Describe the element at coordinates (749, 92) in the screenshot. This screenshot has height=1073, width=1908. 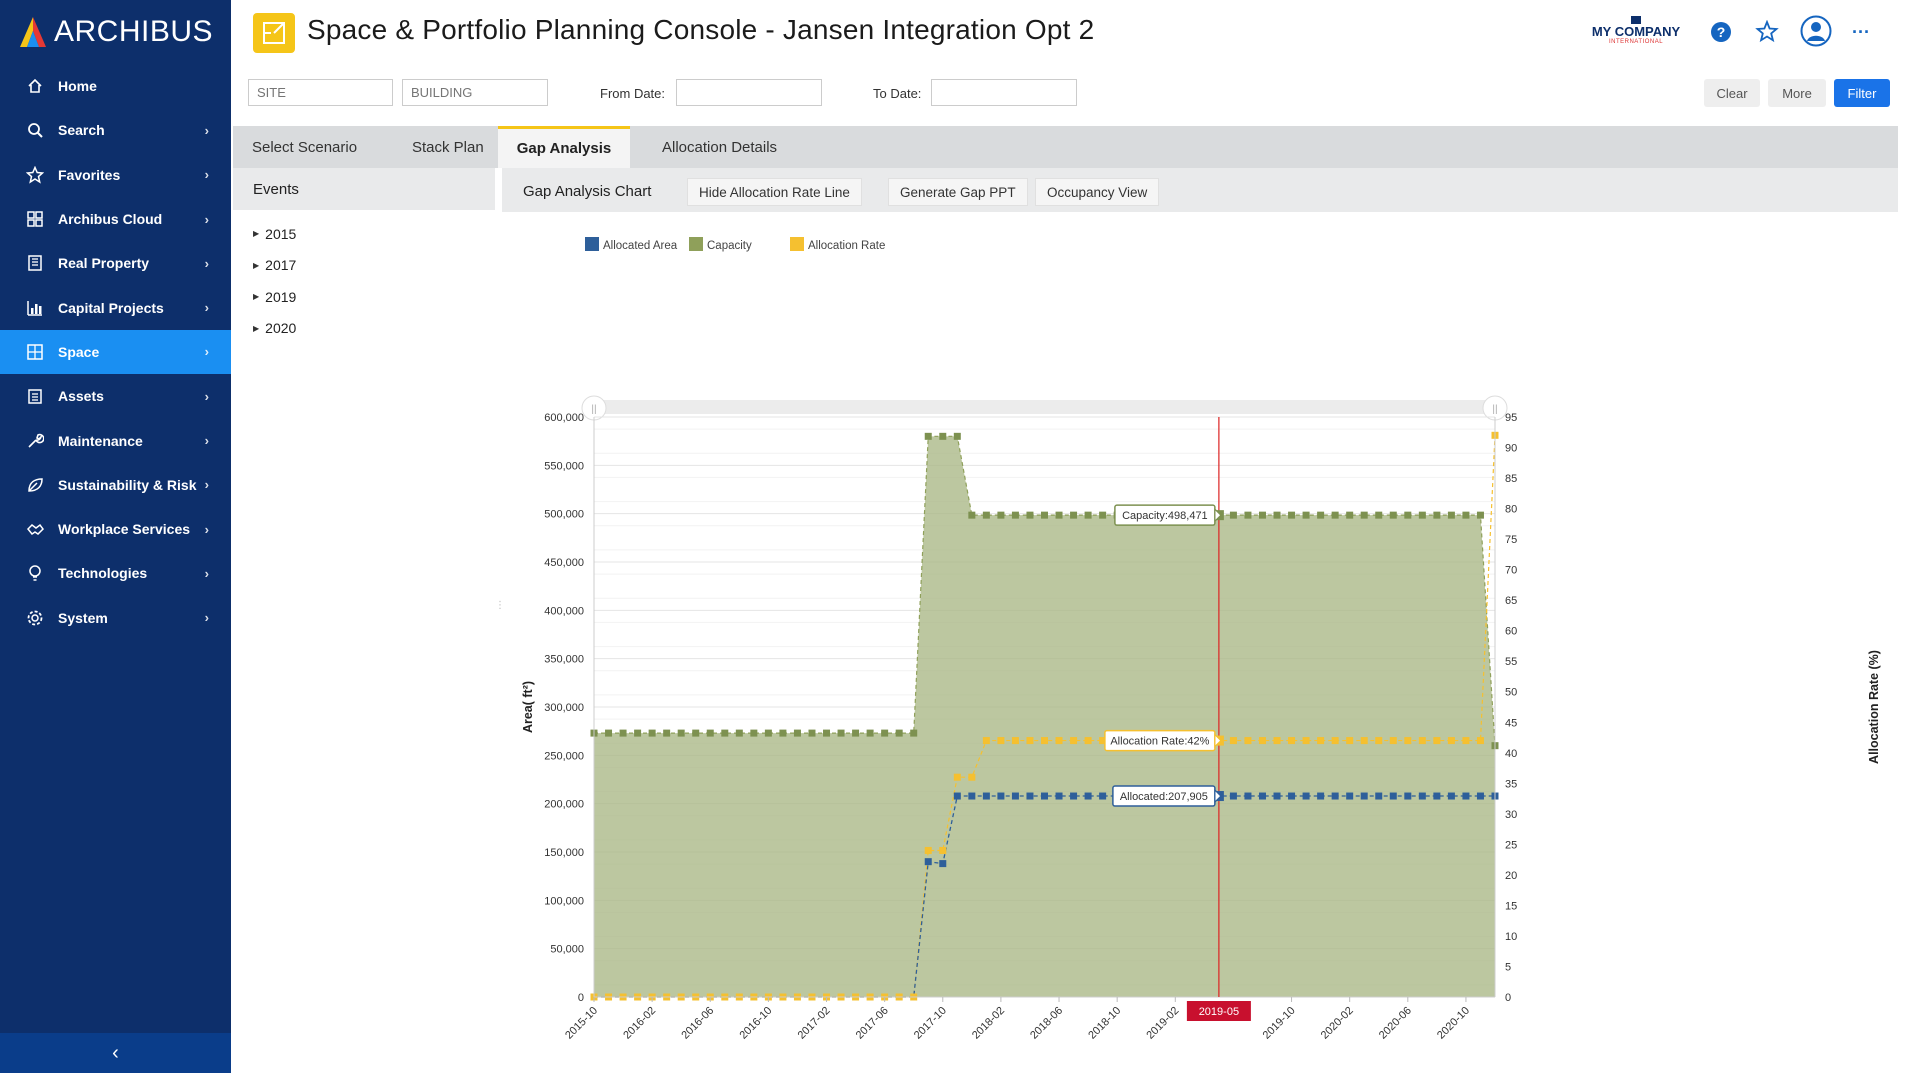
I see `from-date-input` at that location.